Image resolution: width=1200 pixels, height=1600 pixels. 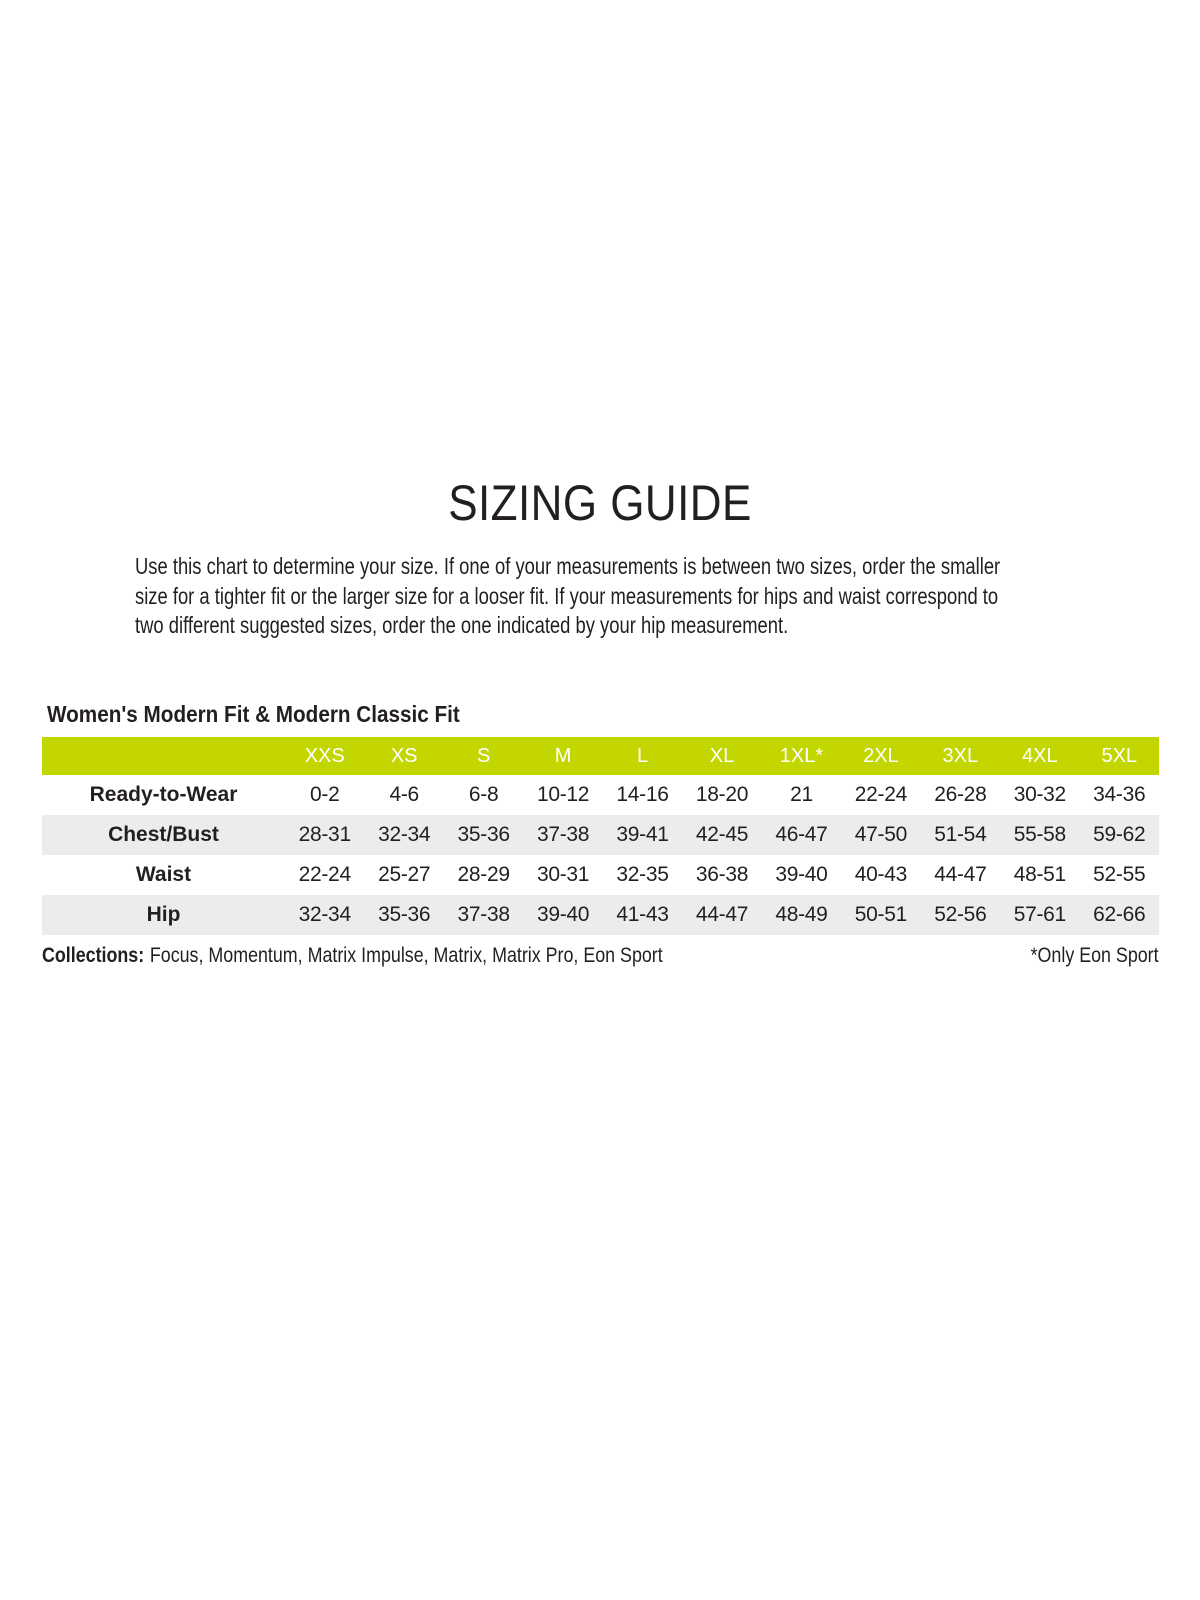 I want to click on size-cell: 55-58, so click(x=1040, y=834).